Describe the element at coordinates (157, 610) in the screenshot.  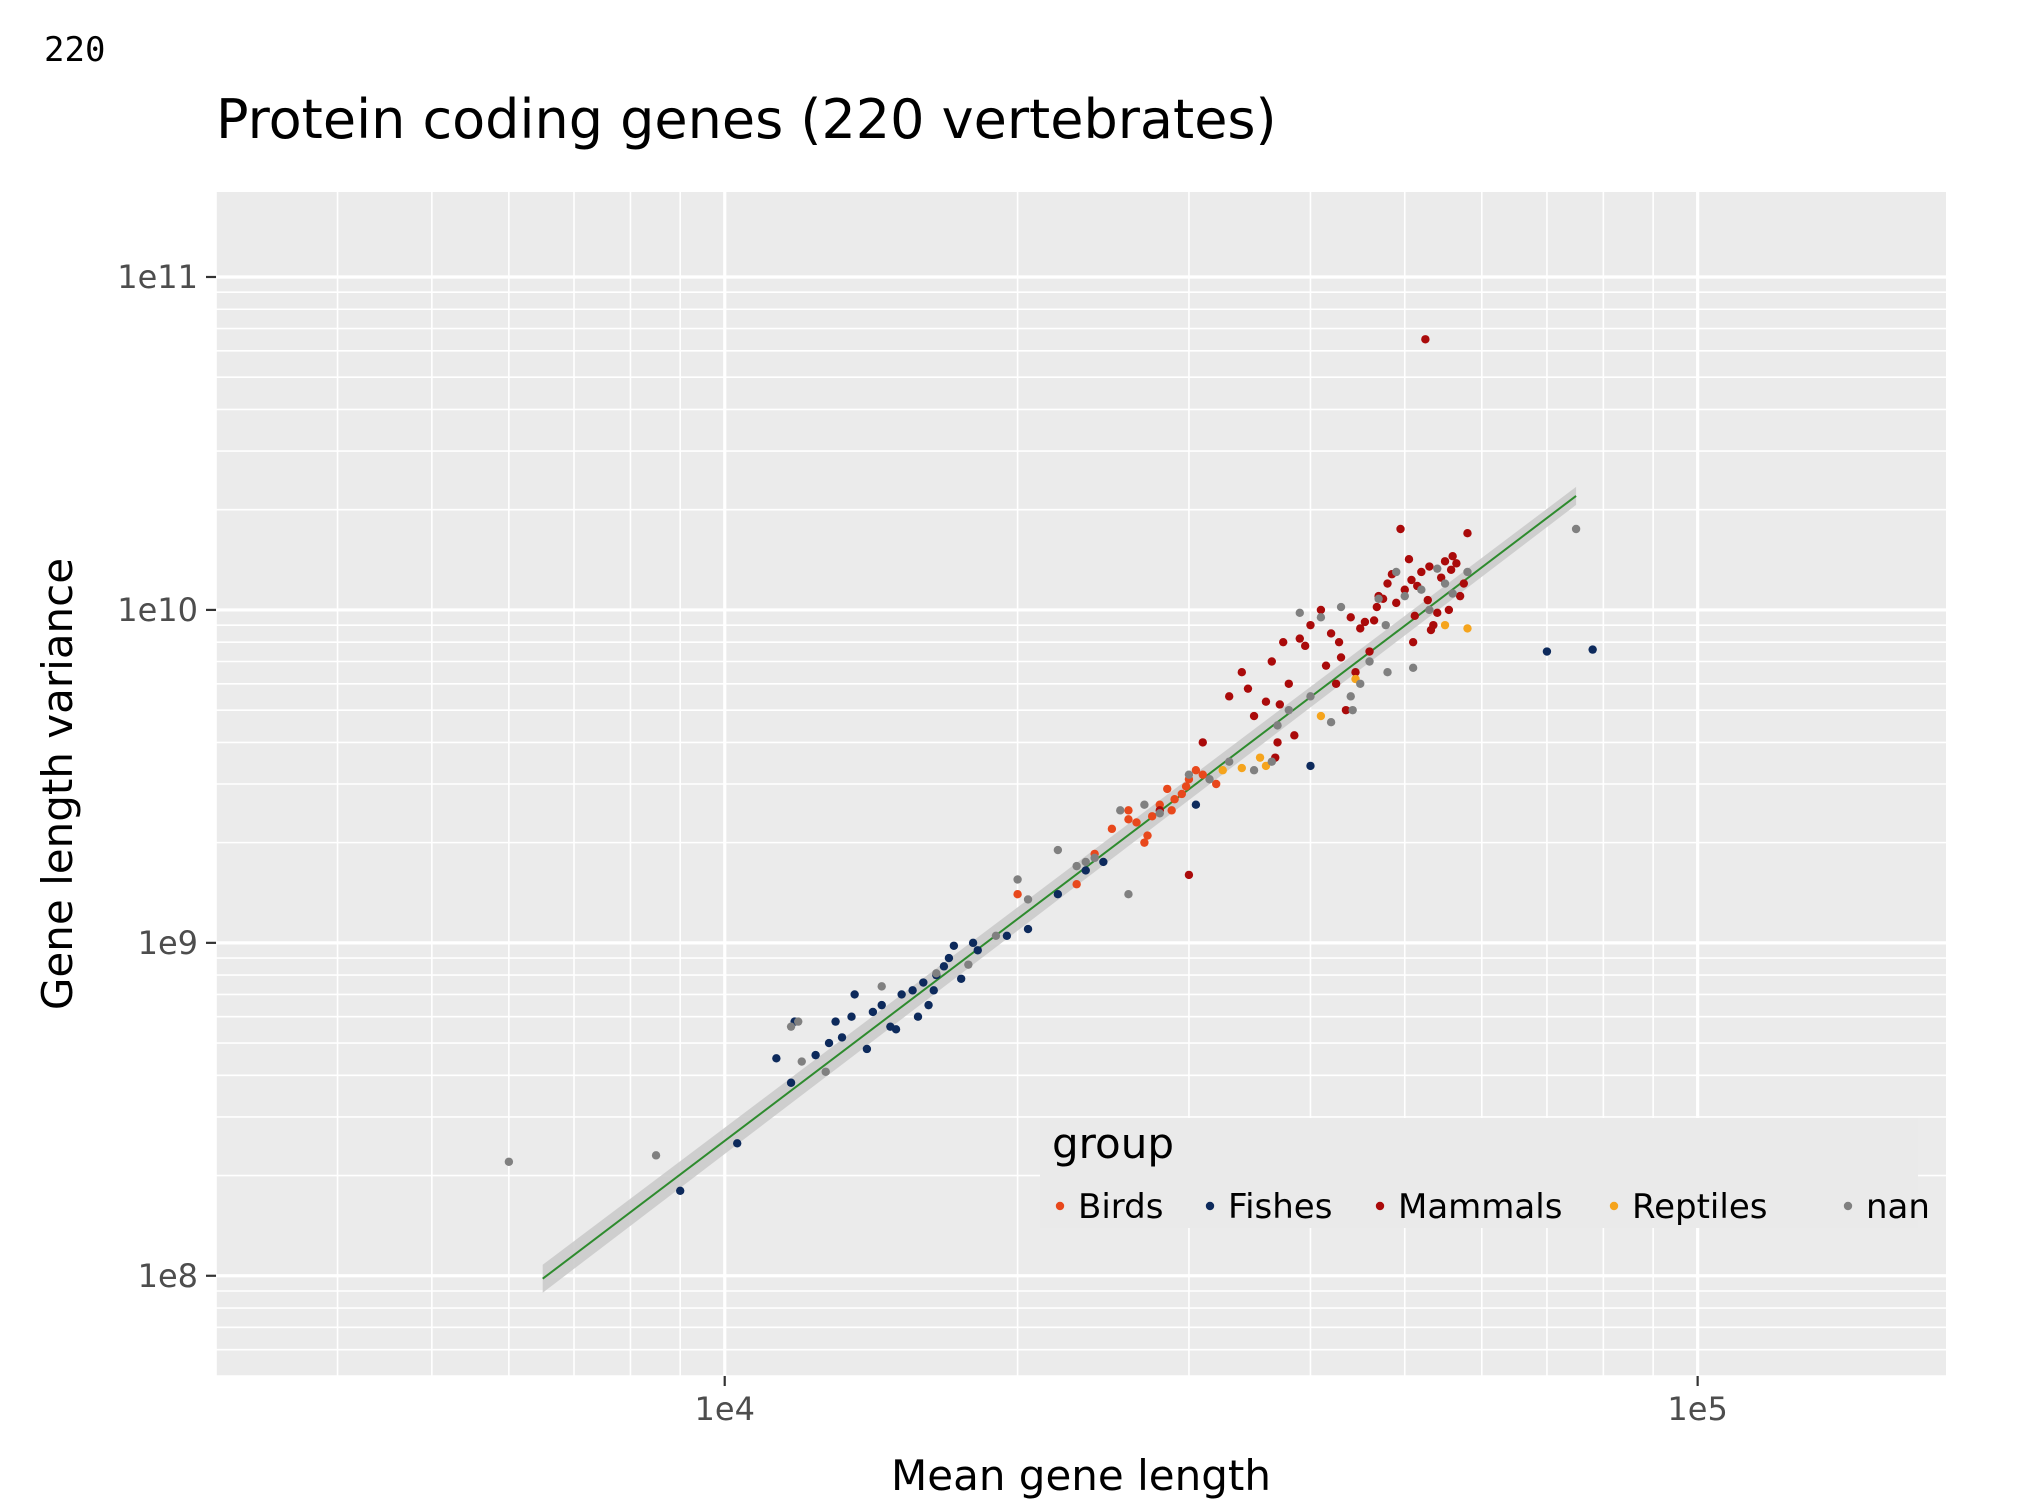
I see `y-tick-label: 1e10` at that location.